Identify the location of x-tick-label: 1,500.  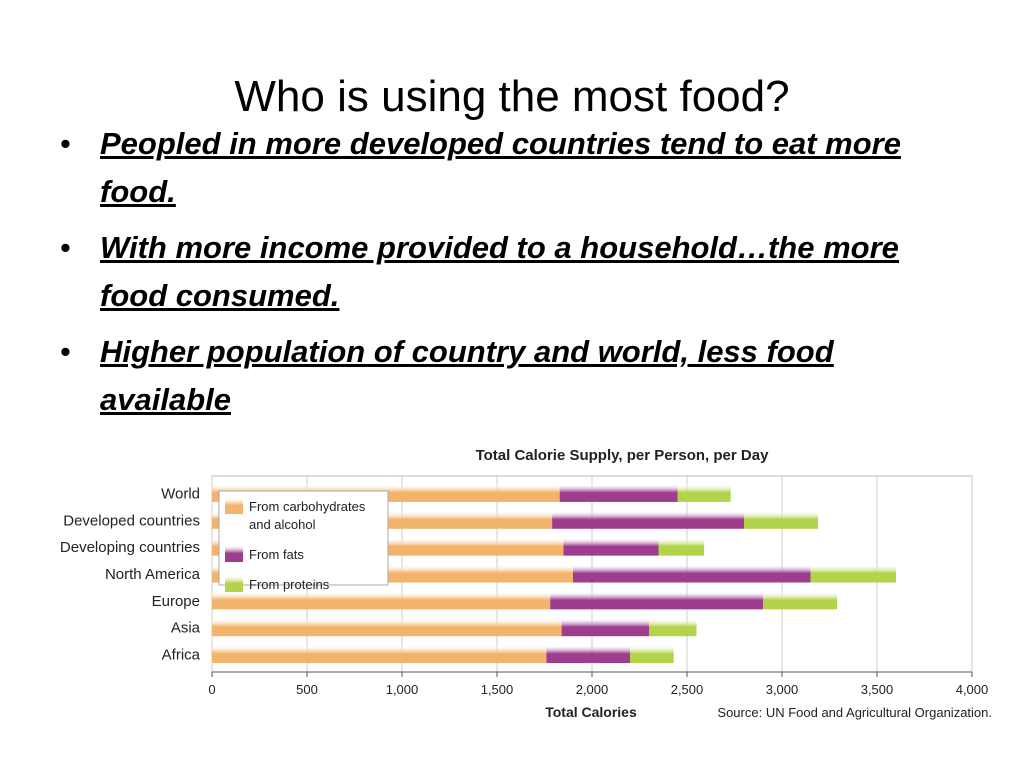
(497, 689).